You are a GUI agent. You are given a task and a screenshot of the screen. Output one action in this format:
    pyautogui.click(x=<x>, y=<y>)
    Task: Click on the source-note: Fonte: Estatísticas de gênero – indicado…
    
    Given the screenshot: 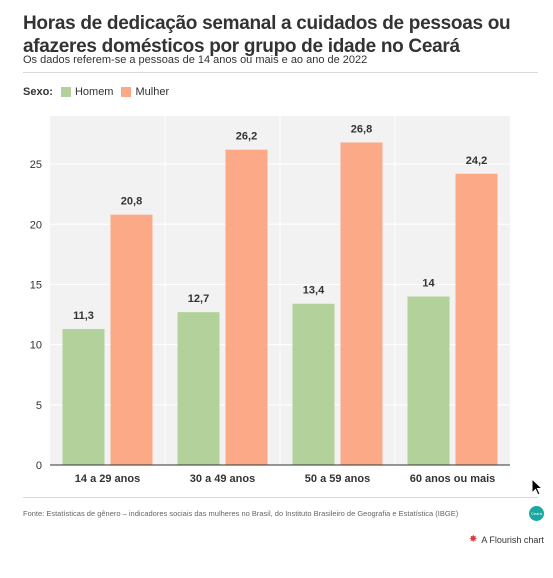 What is the action you would take?
    pyautogui.click(x=241, y=513)
    